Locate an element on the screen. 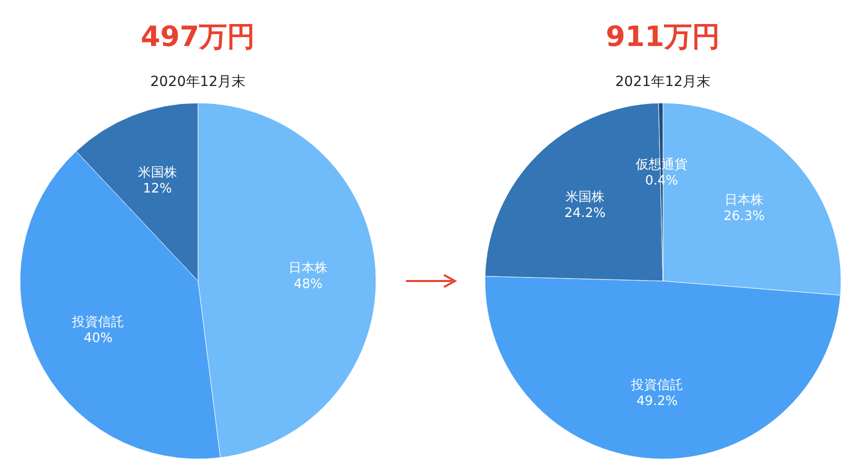  data-label: 24.2% is located at coordinates (585, 213).